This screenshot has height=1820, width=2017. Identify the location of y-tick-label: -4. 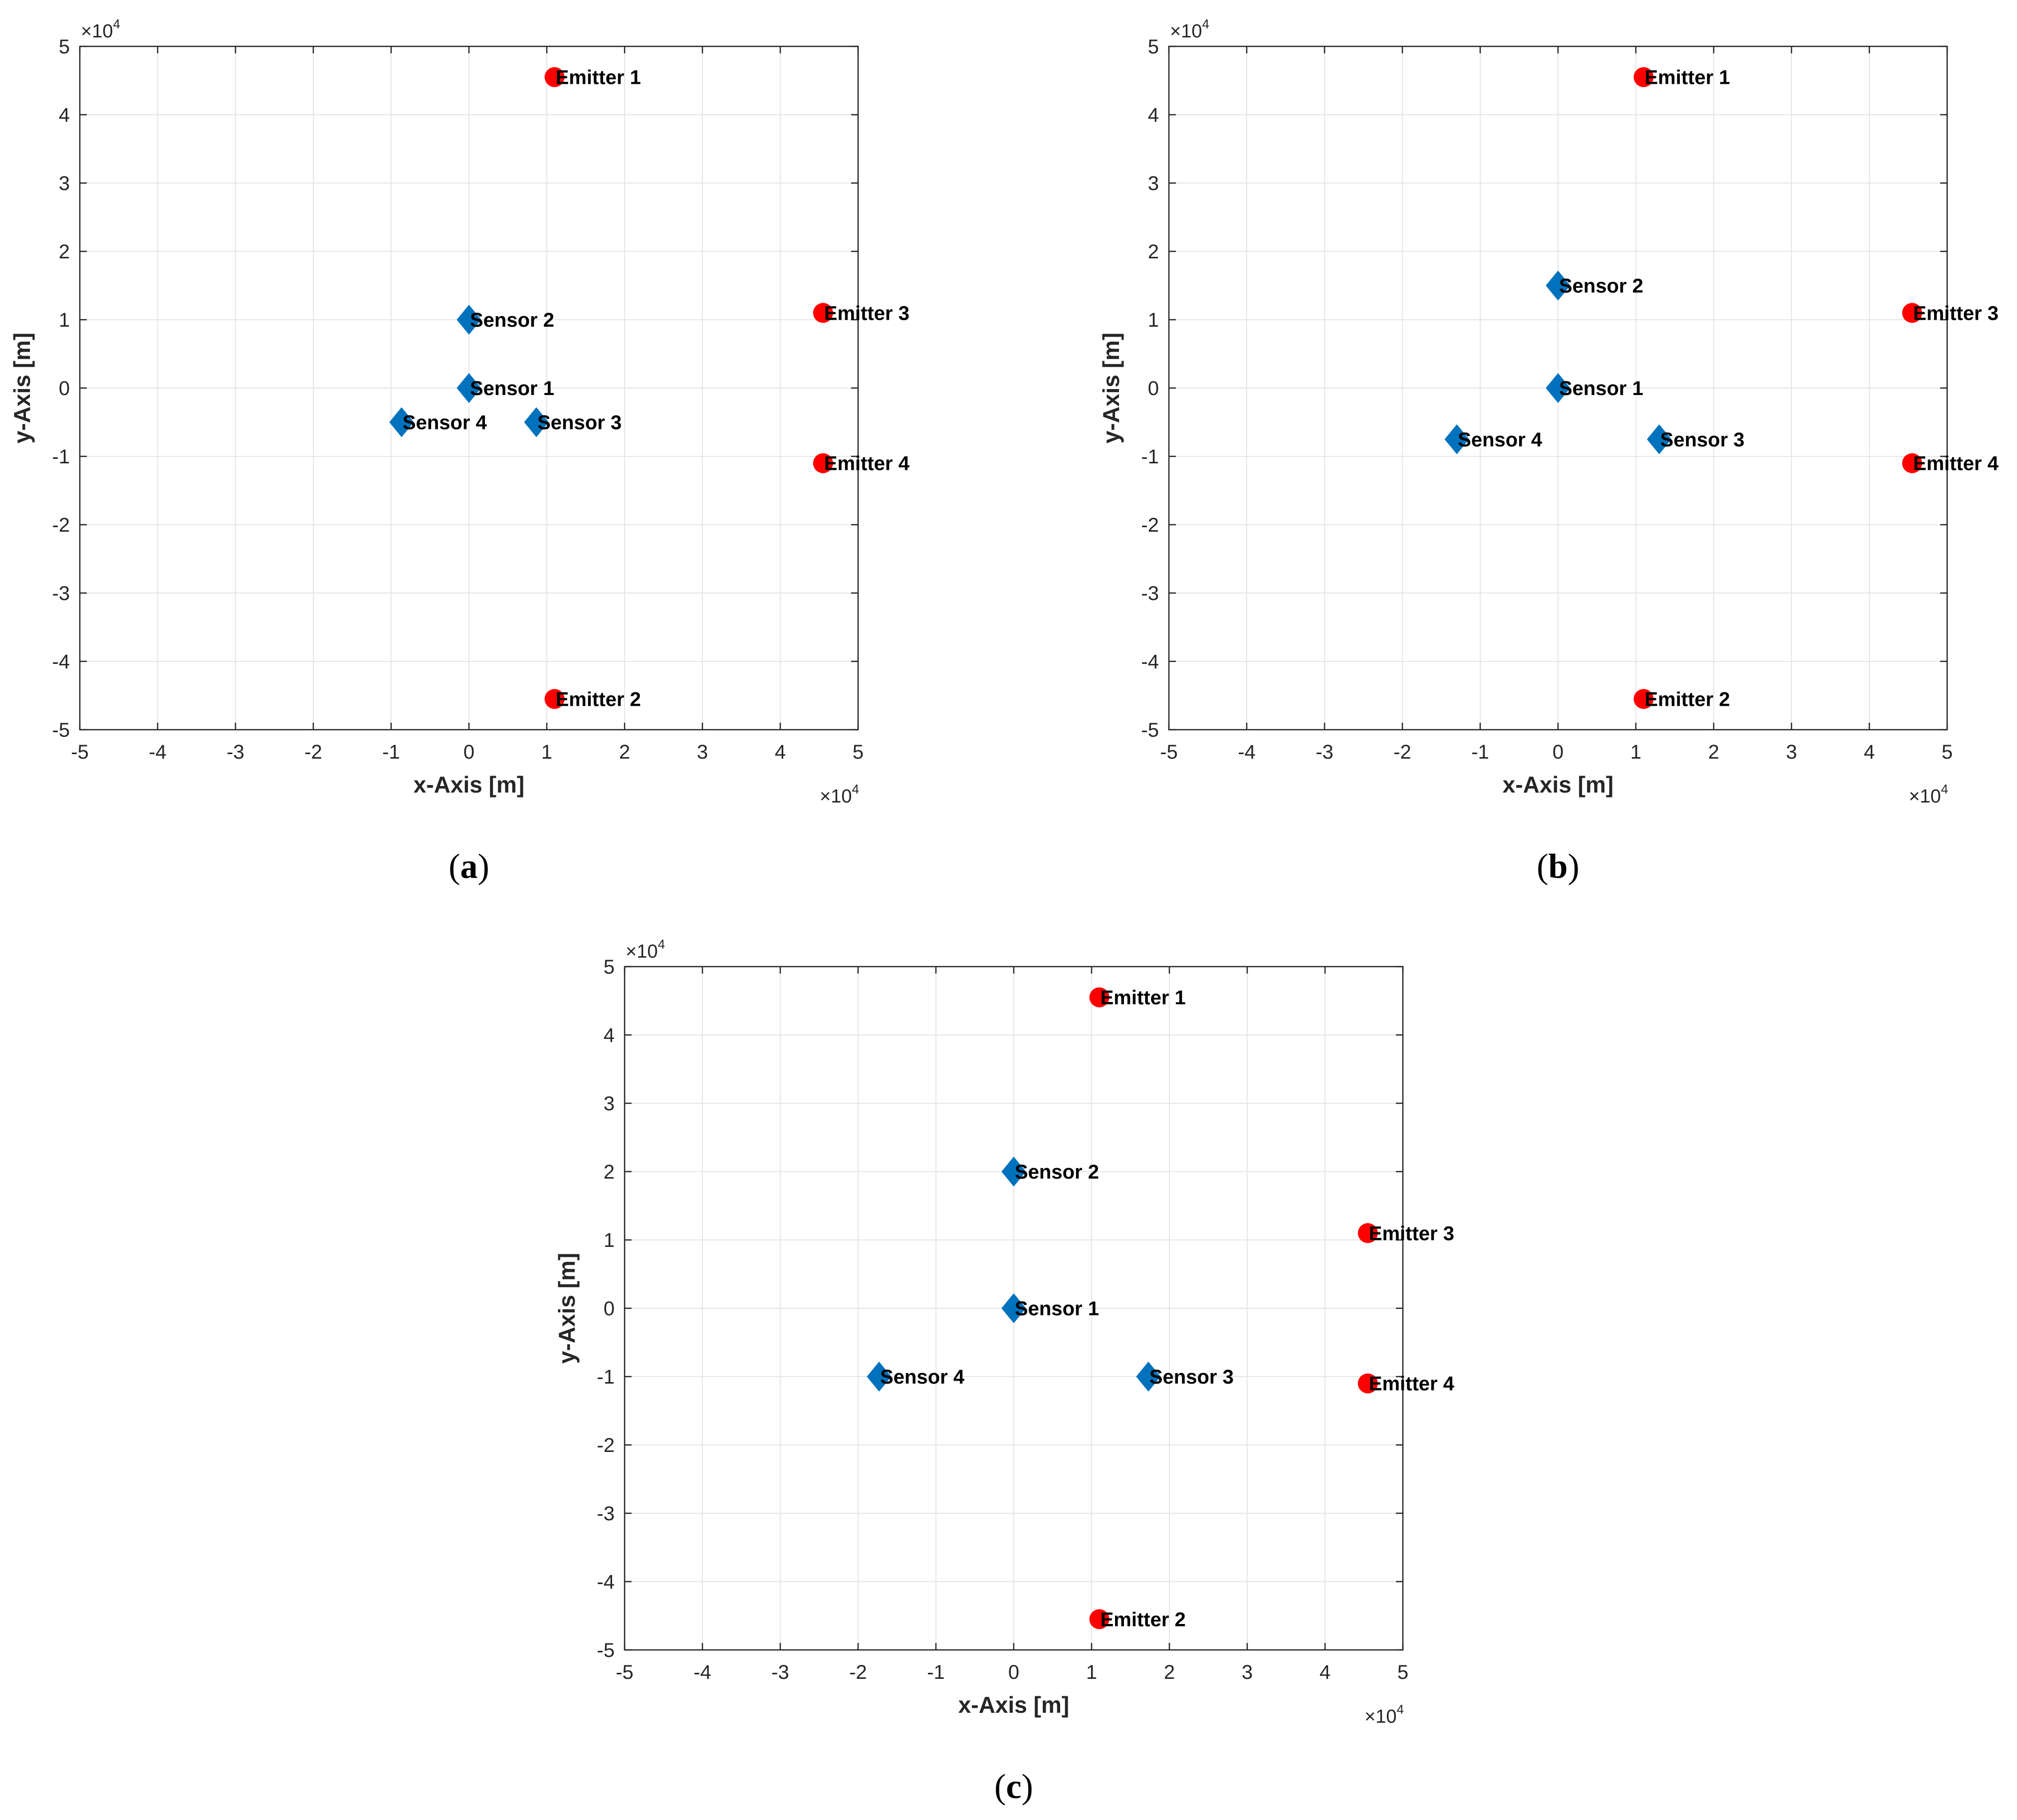
(61, 662).